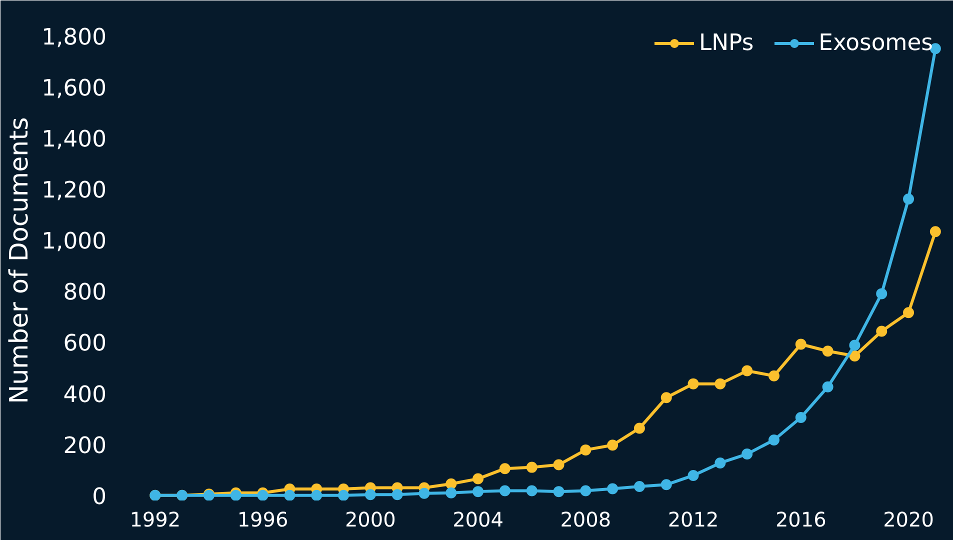 The height and width of the screenshot is (540, 953). I want to click on y-tick-label: 800, so click(85, 293).